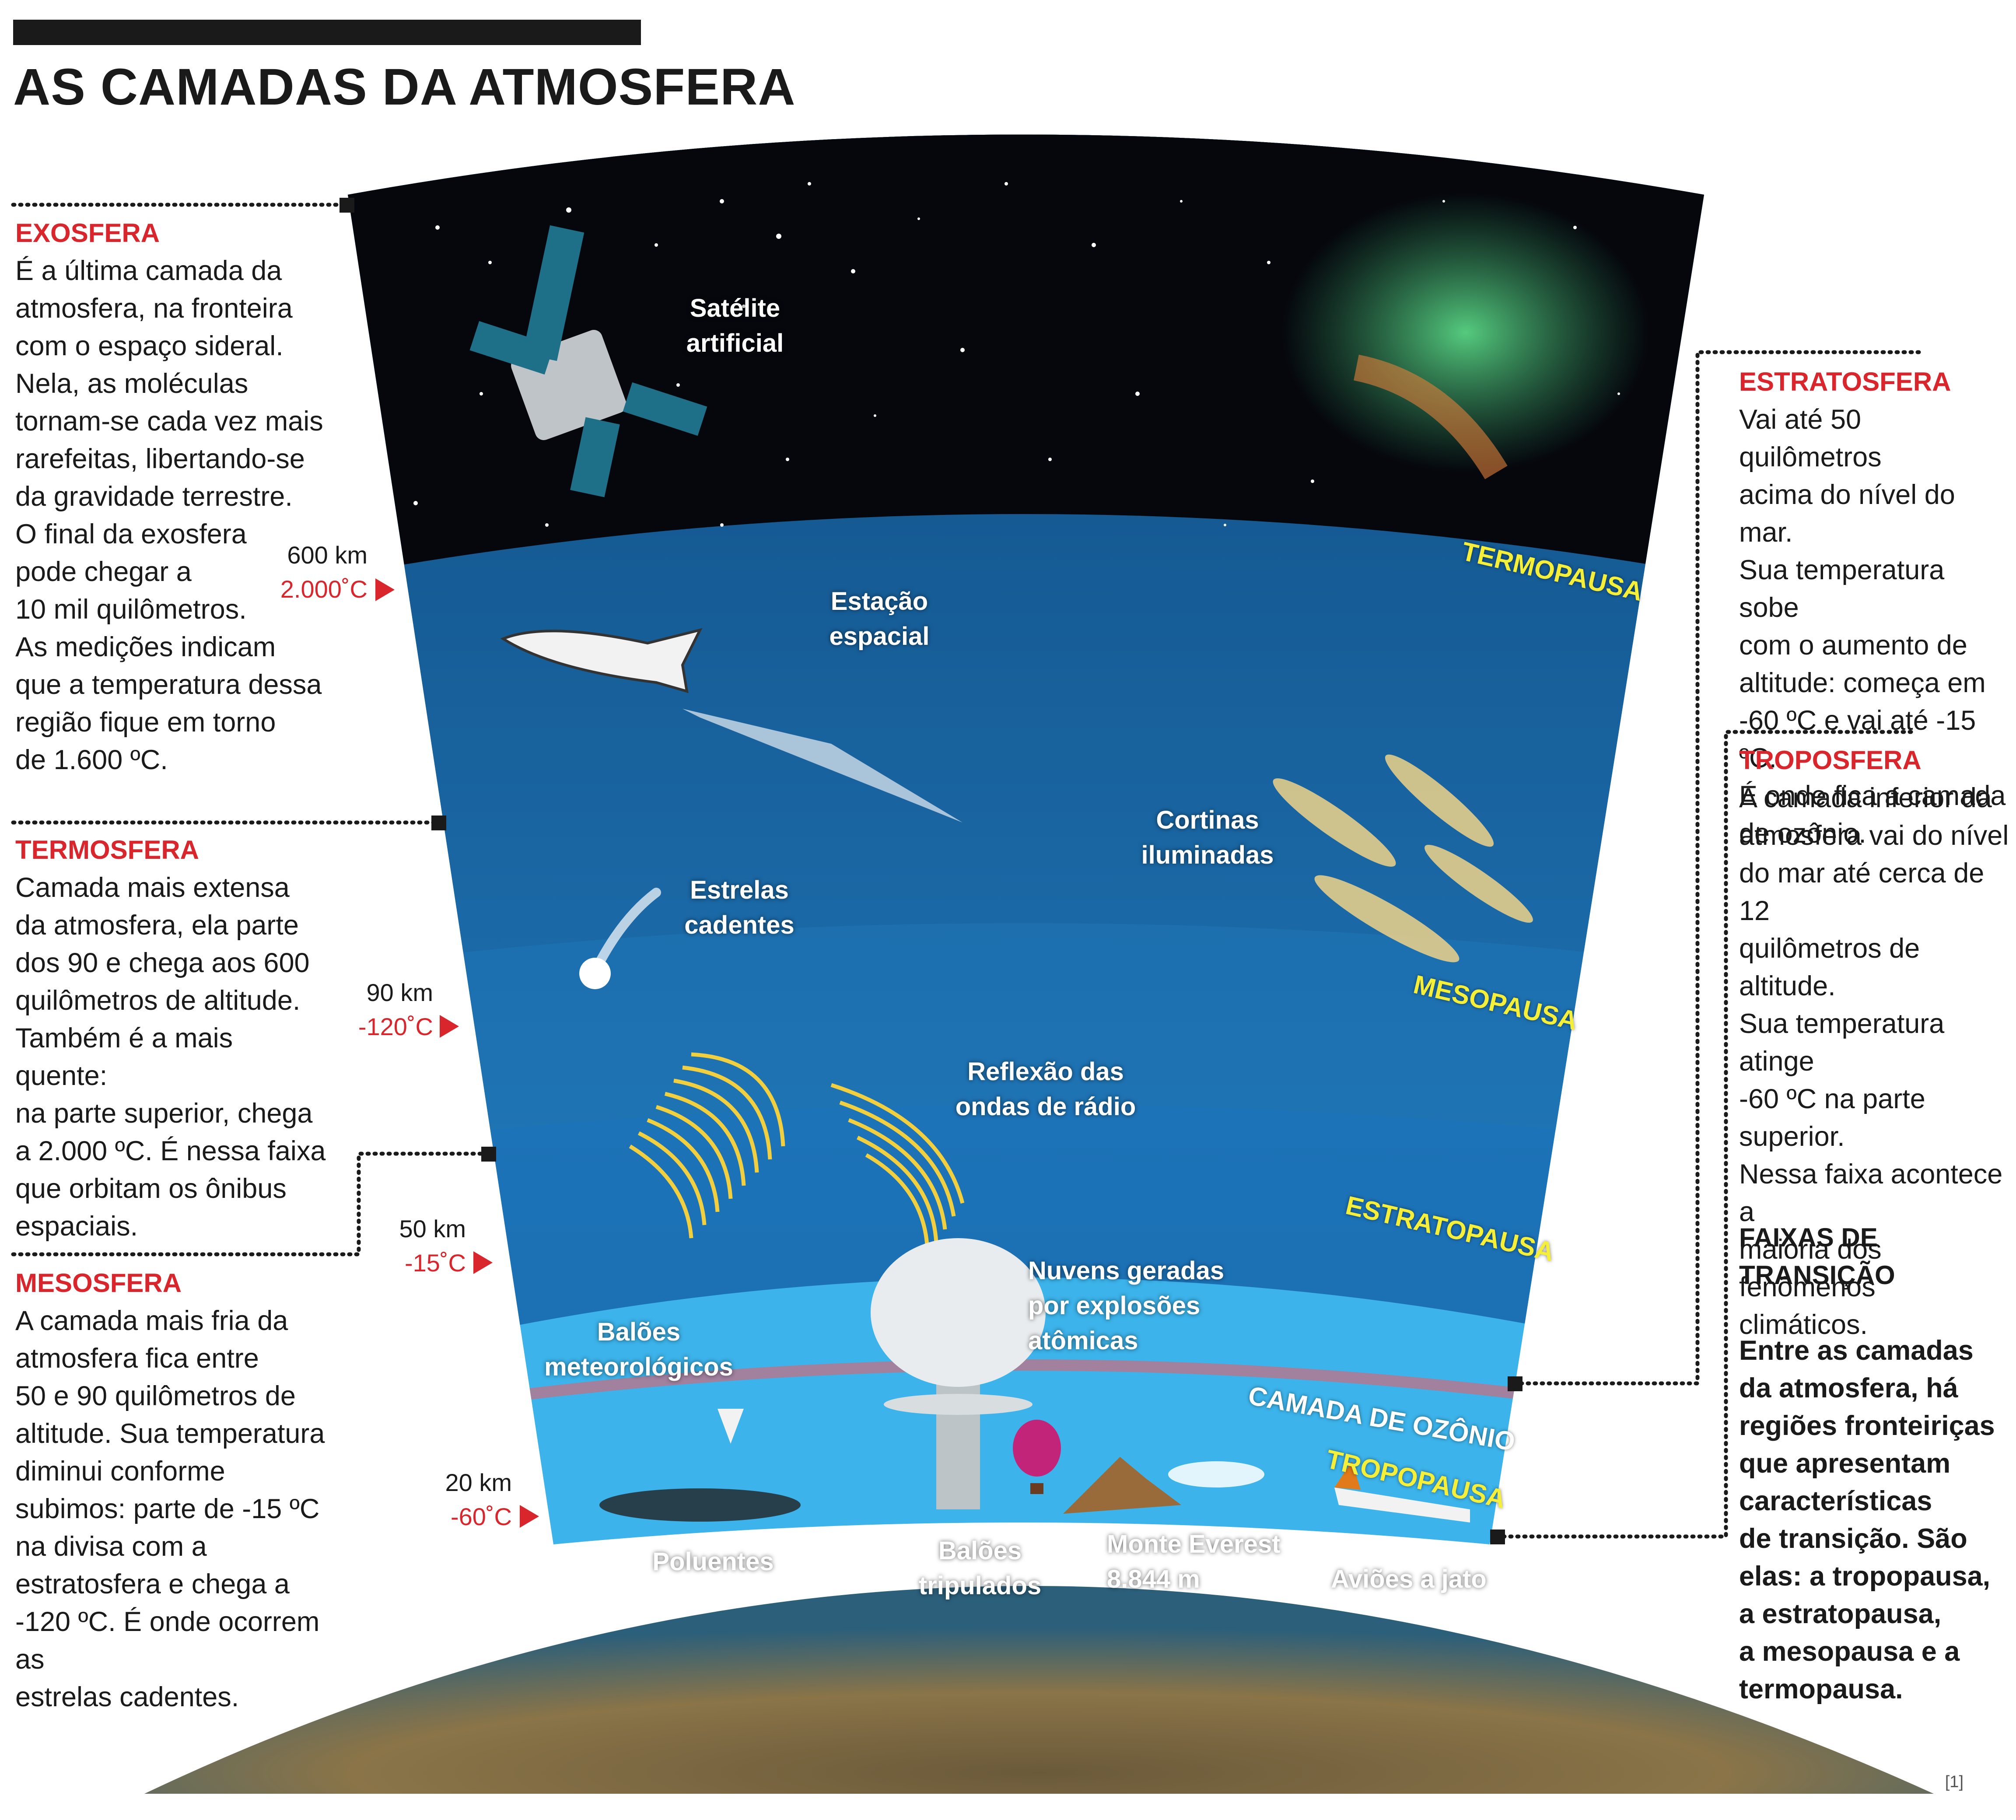 This screenshot has height=1820, width=2016. I want to click on atomic-cloud-icon, so click(958, 1373).